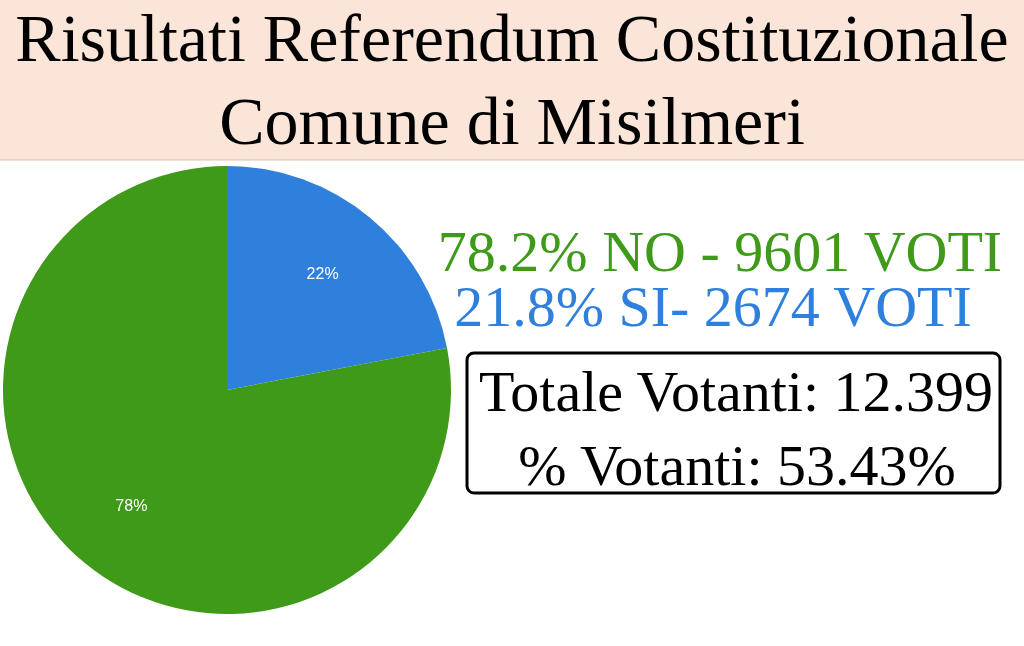 The width and height of the screenshot is (1024, 646). Describe the element at coordinates (322, 274) in the screenshot. I see `data-label: 22%` at that location.